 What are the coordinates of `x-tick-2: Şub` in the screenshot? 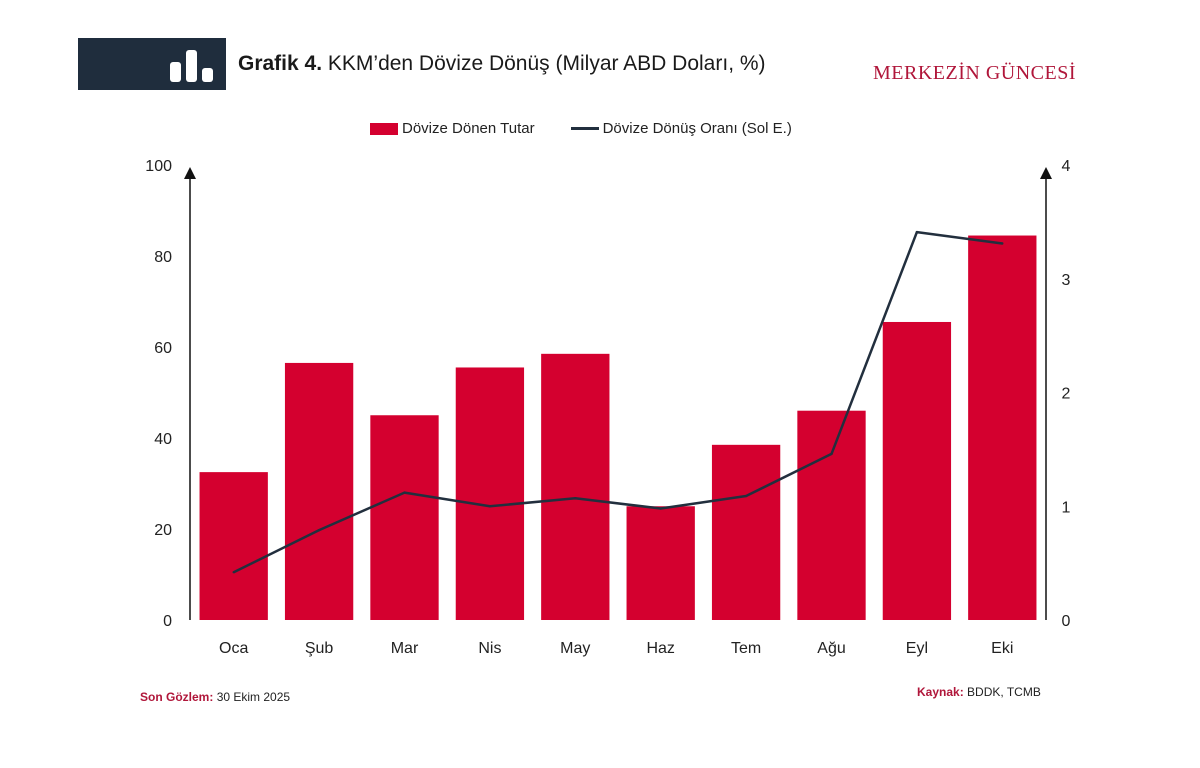 It's located at (319, 648).